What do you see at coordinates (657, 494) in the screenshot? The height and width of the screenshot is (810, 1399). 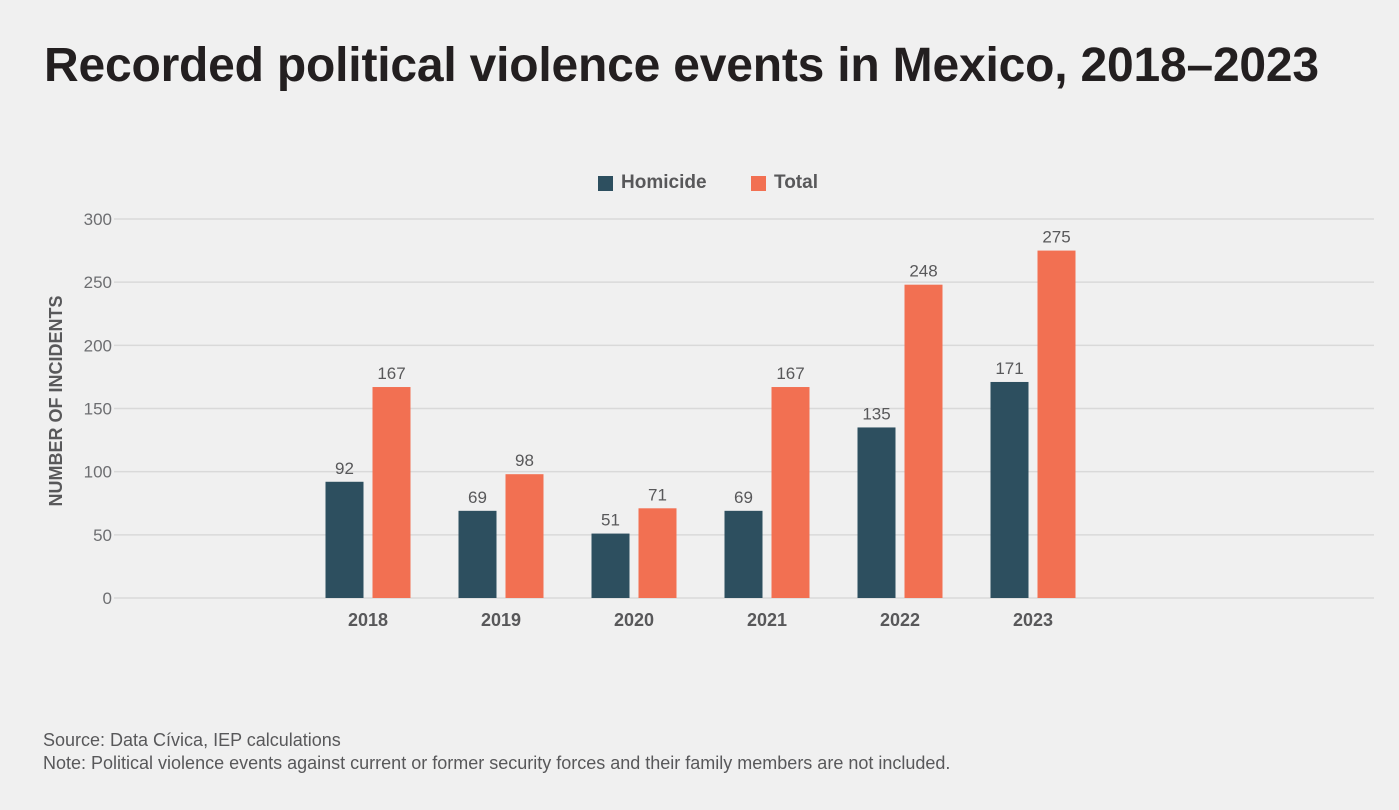 I see `data-label-total-2020: 71` at bounding box center [657, 494].